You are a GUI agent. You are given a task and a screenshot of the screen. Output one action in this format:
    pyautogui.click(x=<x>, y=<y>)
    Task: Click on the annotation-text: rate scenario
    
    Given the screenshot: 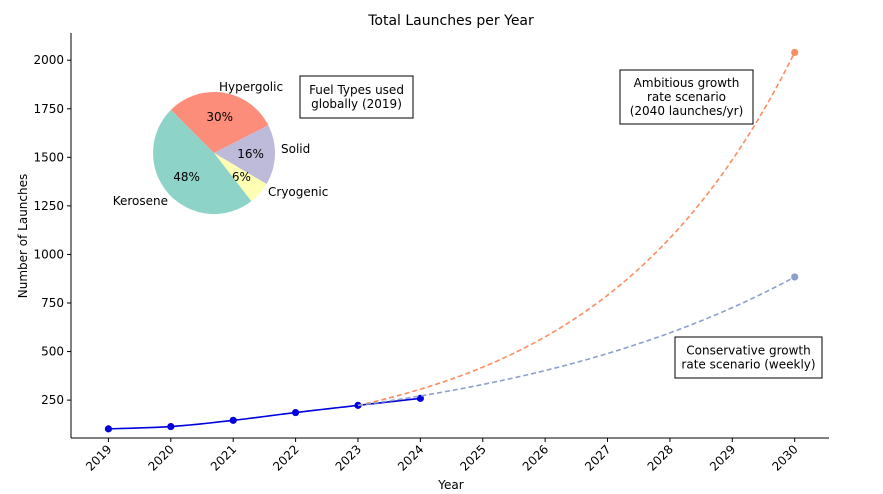 What is the action you would take?
    pyautogui.click(x=686, y=97)
    